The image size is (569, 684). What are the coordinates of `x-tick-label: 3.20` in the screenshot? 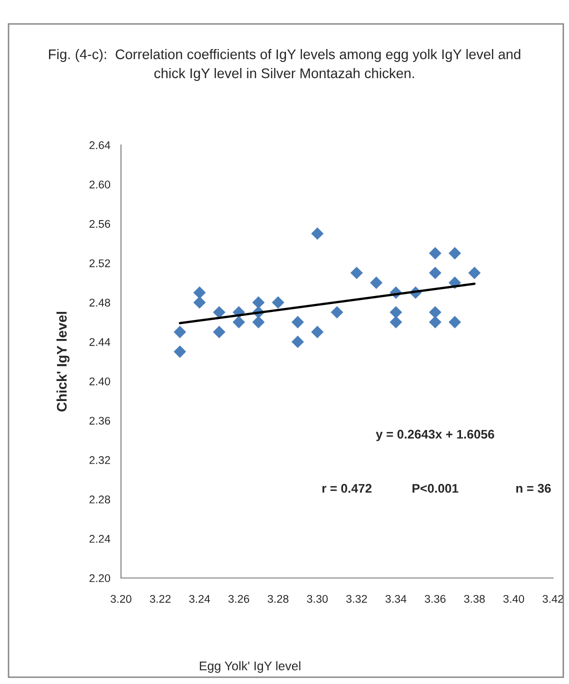 It's located at (121, 598).